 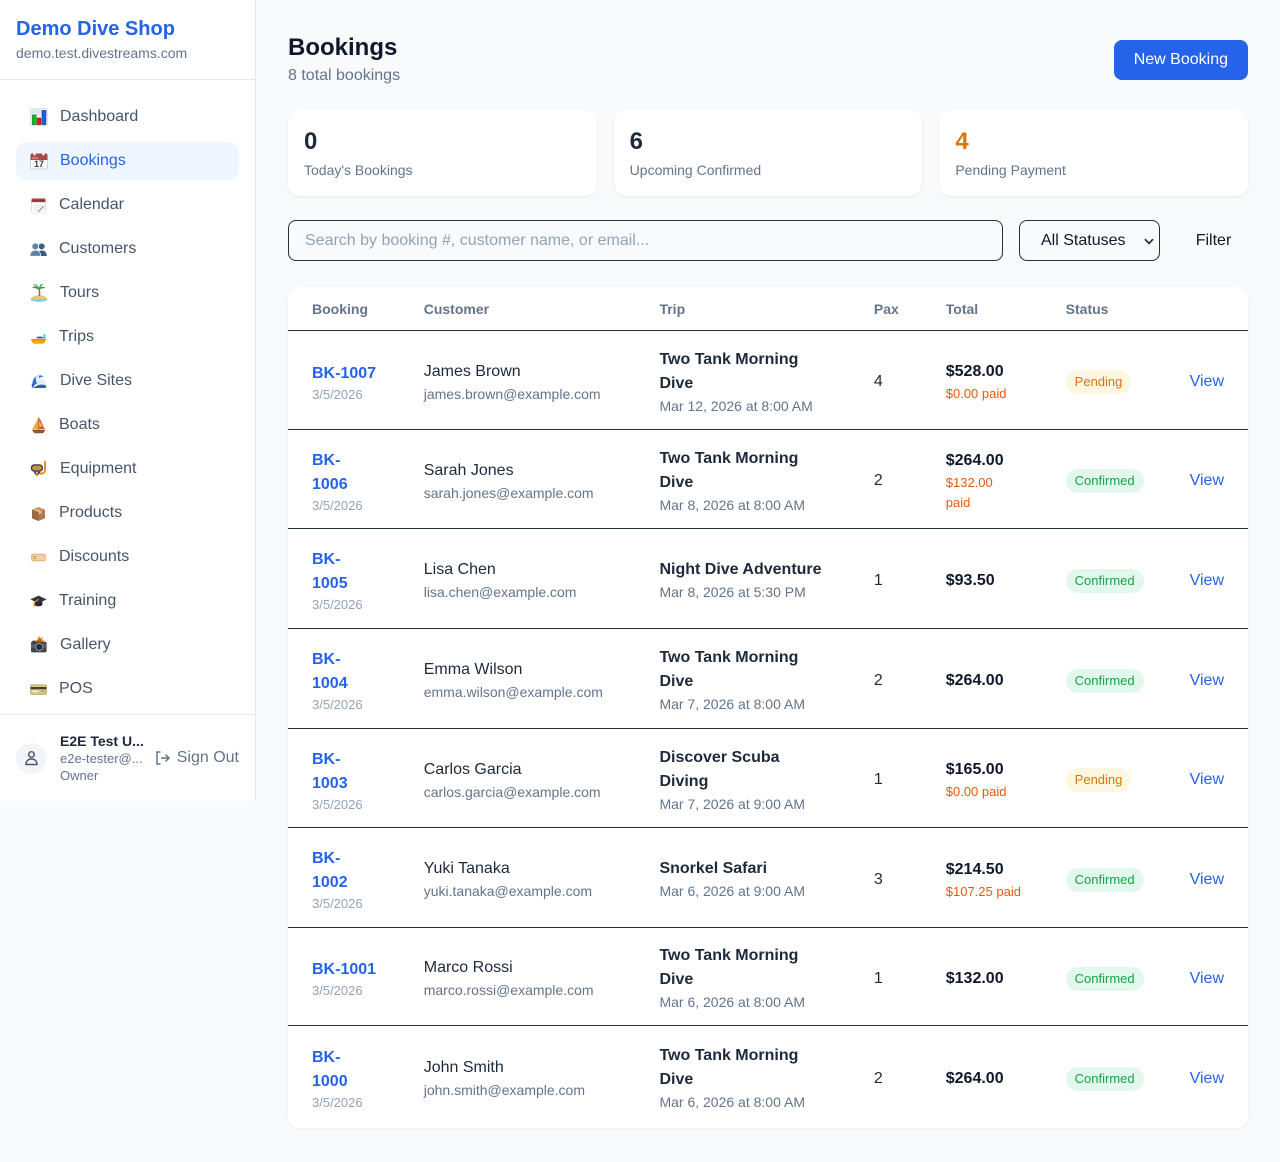 What do you see at coordinates (39, 164) in the screenshot?
I see `svg-text: 17` at bounding box center [39, 164].